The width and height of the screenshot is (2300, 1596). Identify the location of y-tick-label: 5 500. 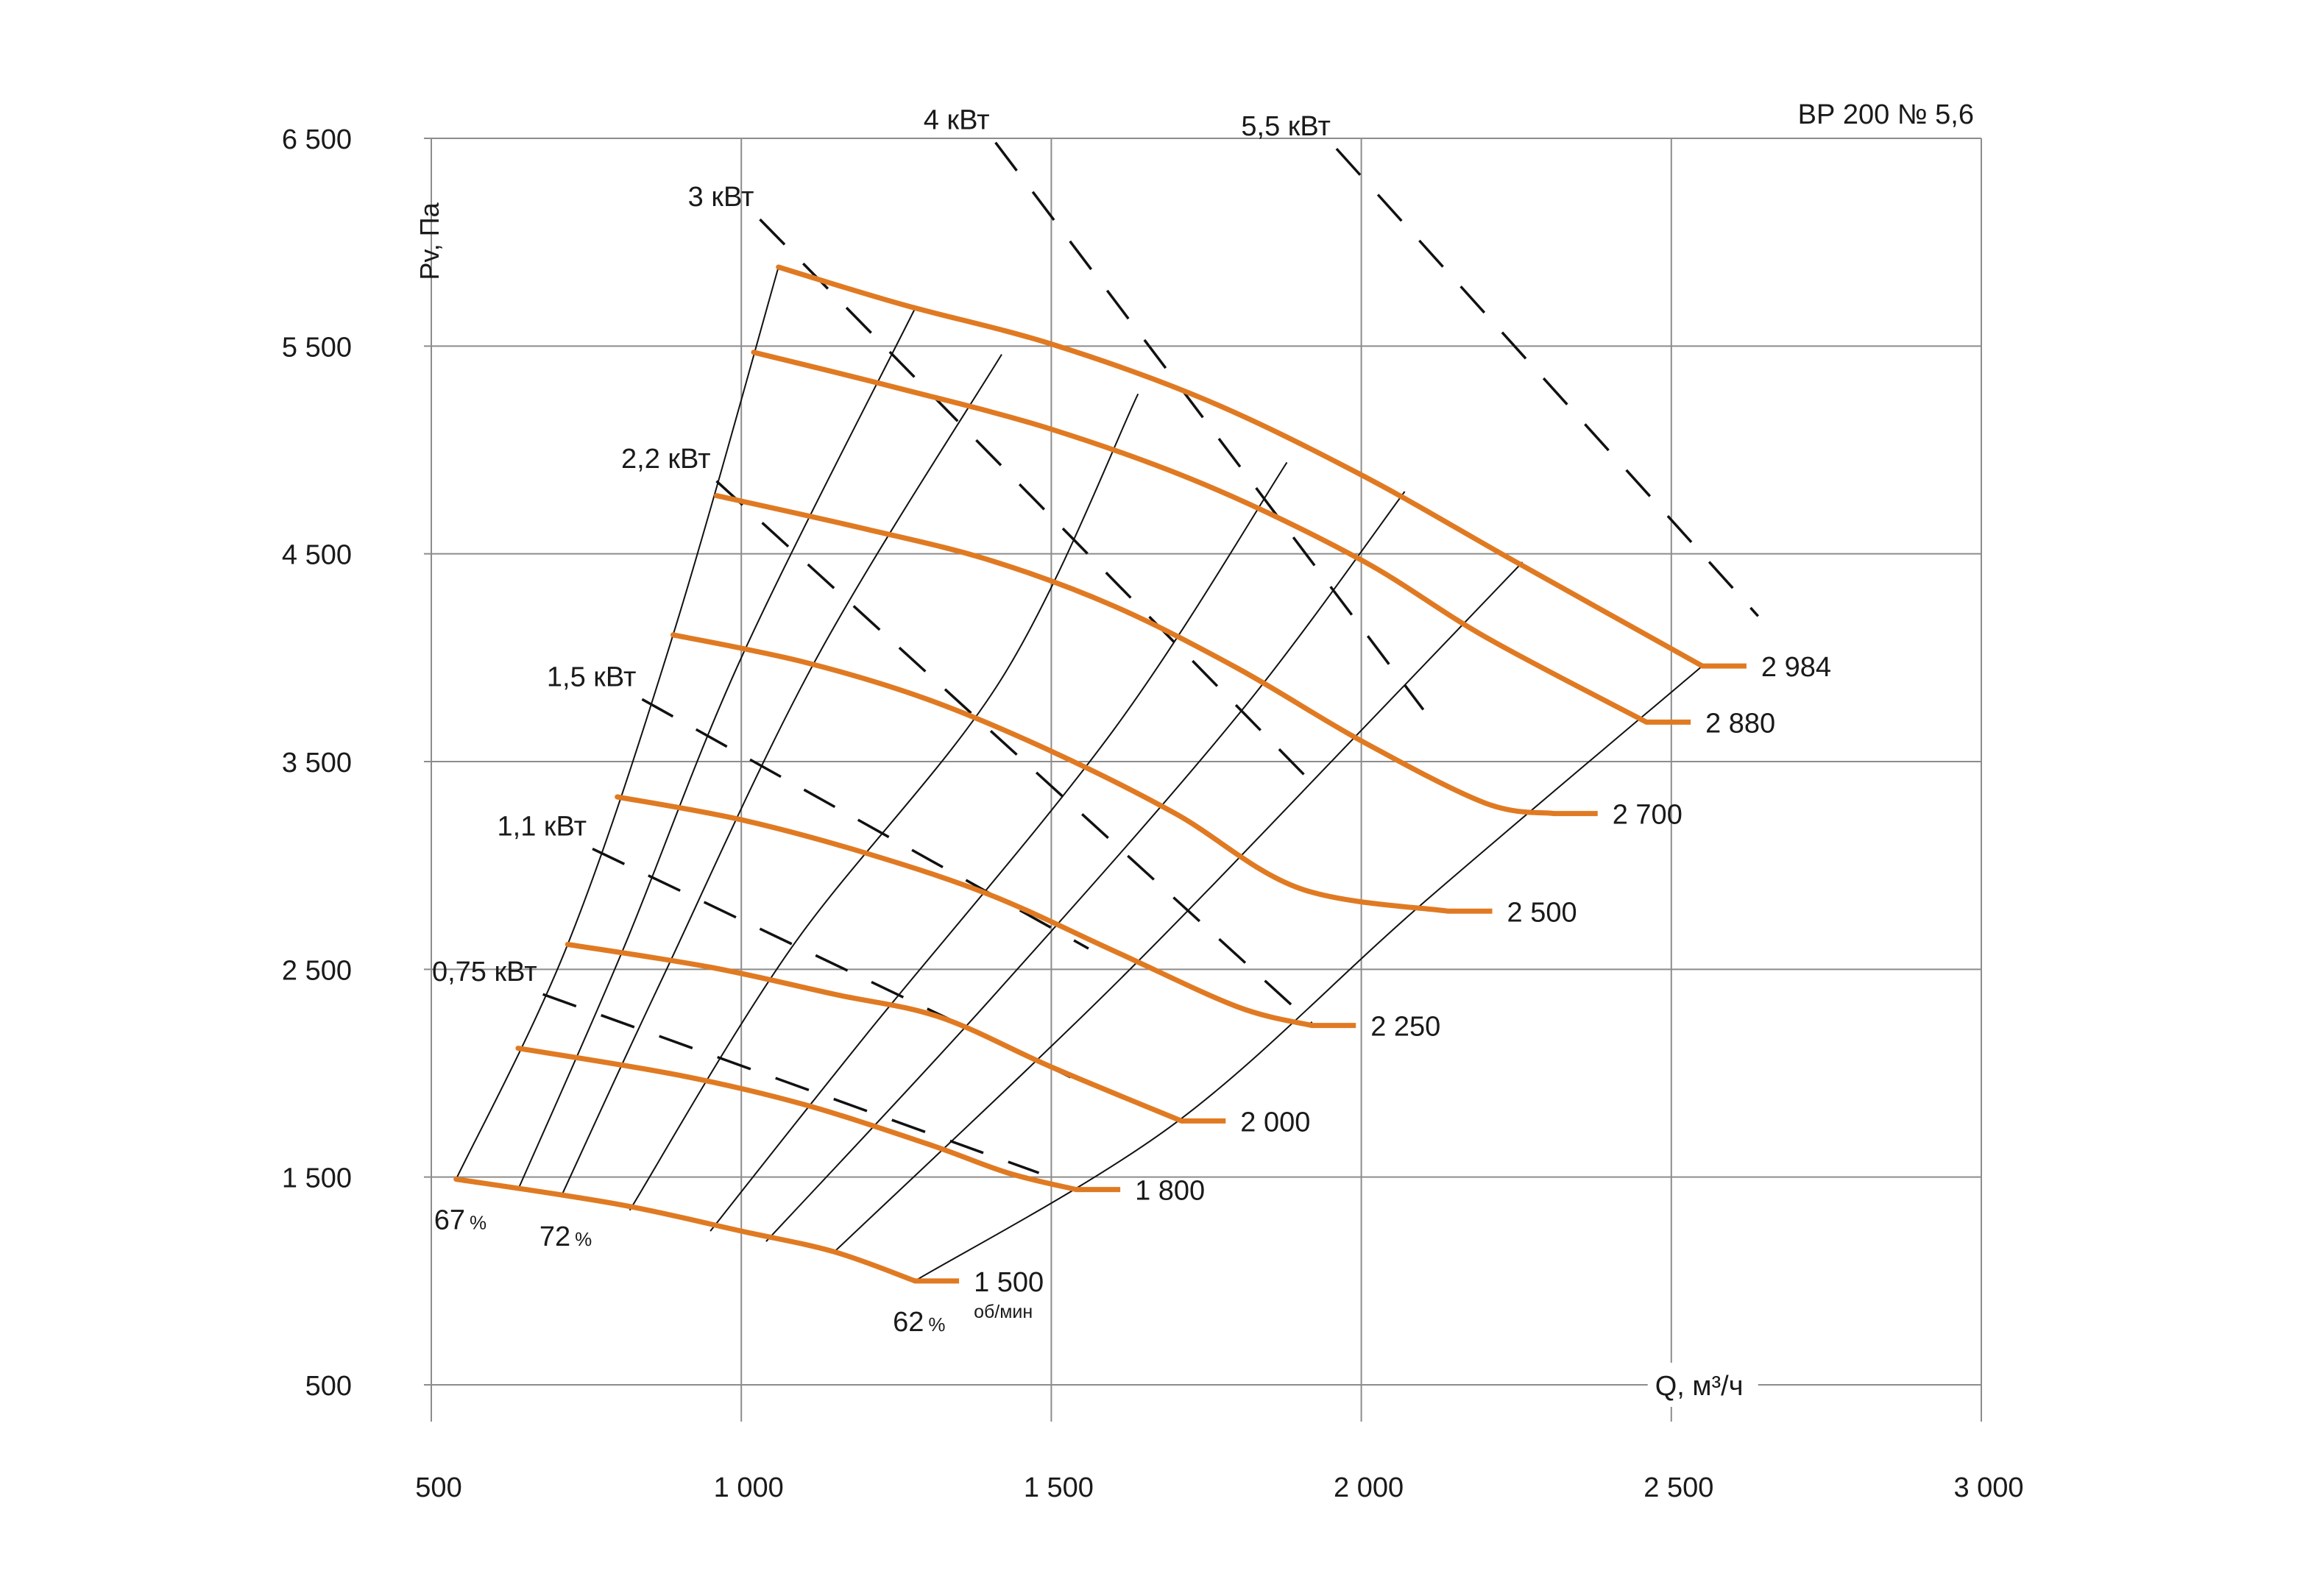
(317, 348).